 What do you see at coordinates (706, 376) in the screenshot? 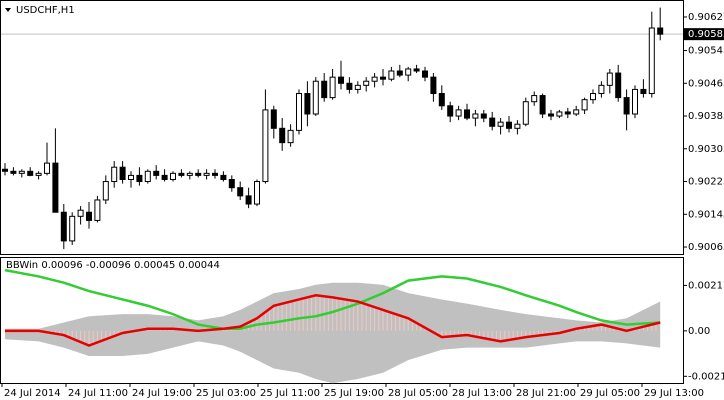
I see `y-tick-label: -0.00217` at bounding box center [706, 376].